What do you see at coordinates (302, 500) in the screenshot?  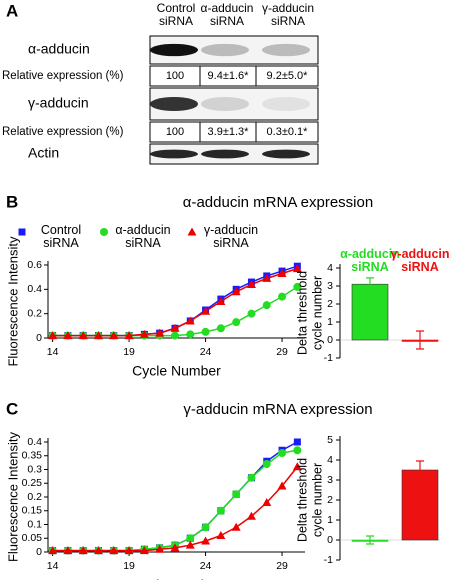 I see `y-axis-label: Delta threshold` at bounding box center [302, 500].